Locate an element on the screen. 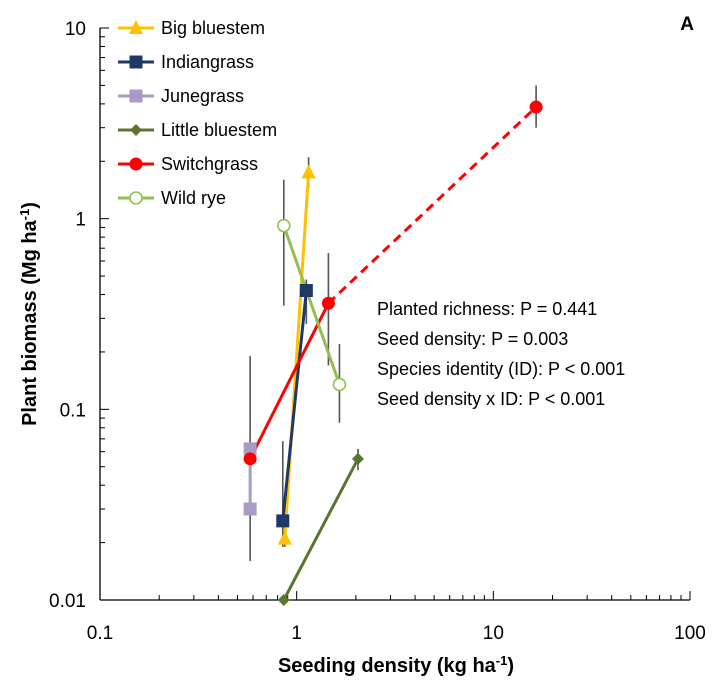 This screenshot has height=681, width=713. x-tick-label: 0.1 is located at coordinates (100, 633).